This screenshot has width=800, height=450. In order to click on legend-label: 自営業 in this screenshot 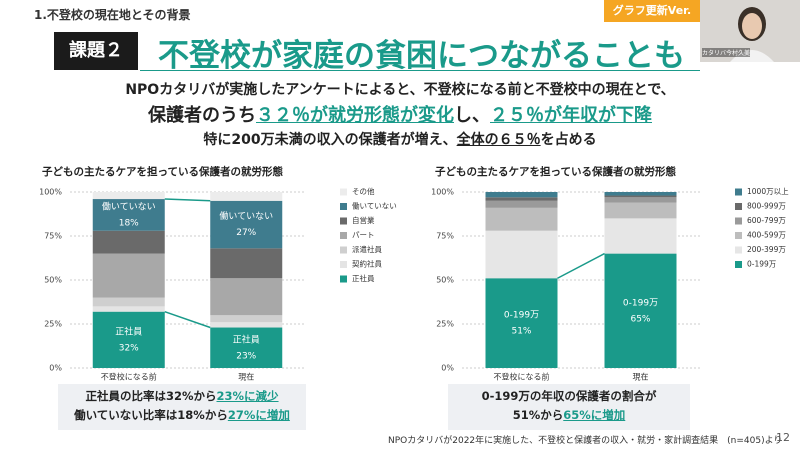, I will do `click(363, 220)`.